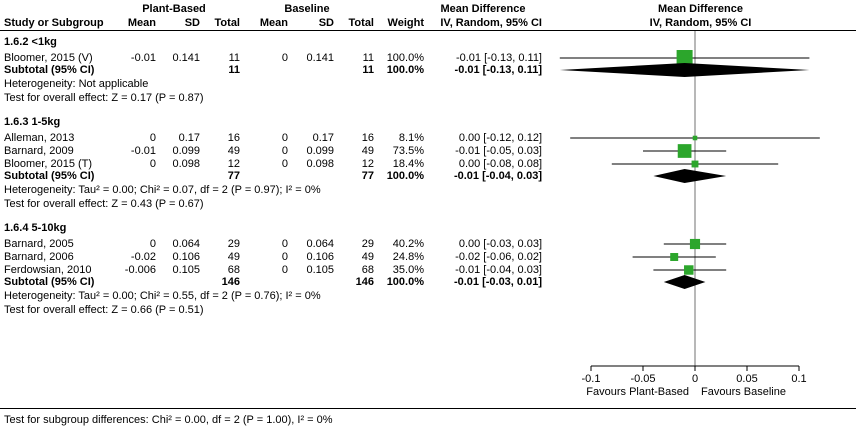 Image resolution: width=856 pixels, height=432 pixels. I want to click on study-name: Barnard, 2009, so click(39, 151).